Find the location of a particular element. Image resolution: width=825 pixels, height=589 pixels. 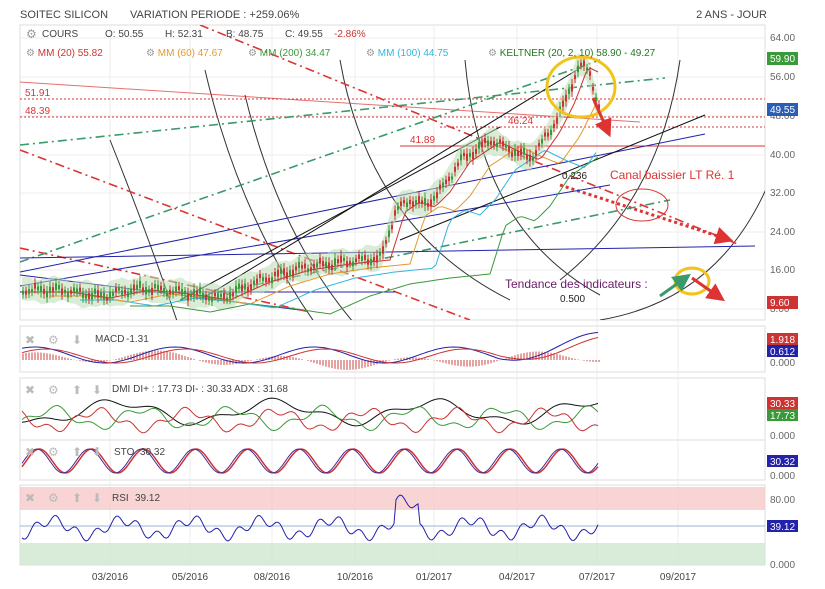

stock-name: SOITEC SILICON is located at coordinates (64, 15).